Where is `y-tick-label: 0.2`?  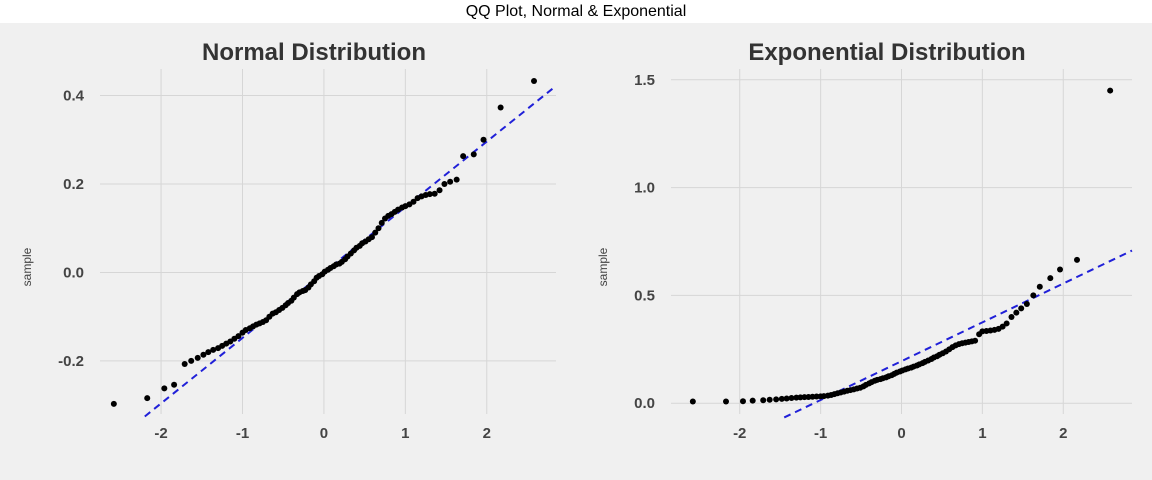
y-tick-label: 0.2 is located at coordinates (73, 184).